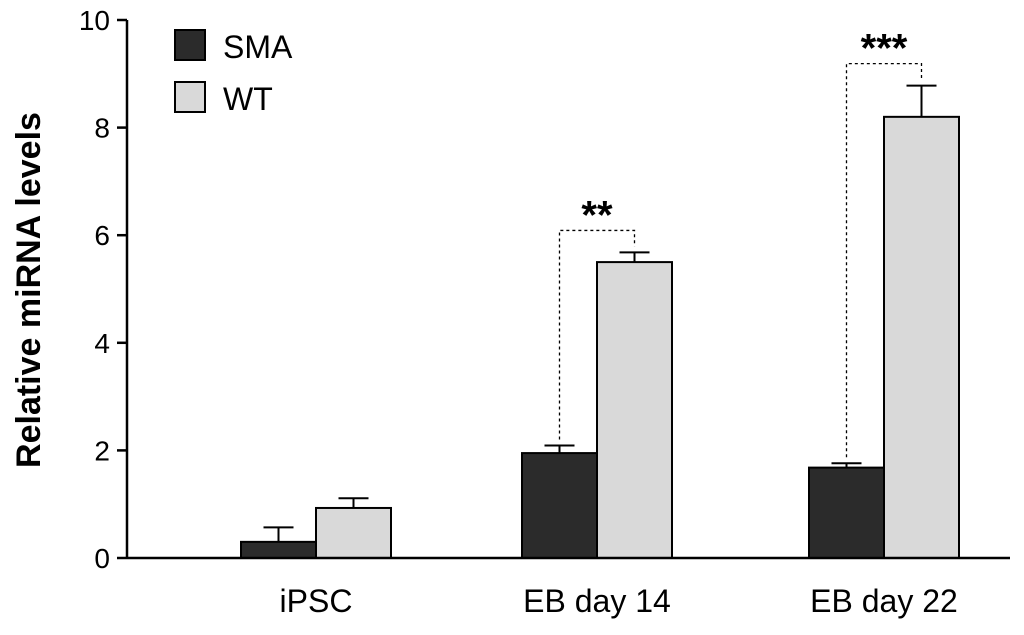  What do you see at coordinates (884, 49) in the screenshot?
I see `significance-label: ***` at bounding box center [884, 49].